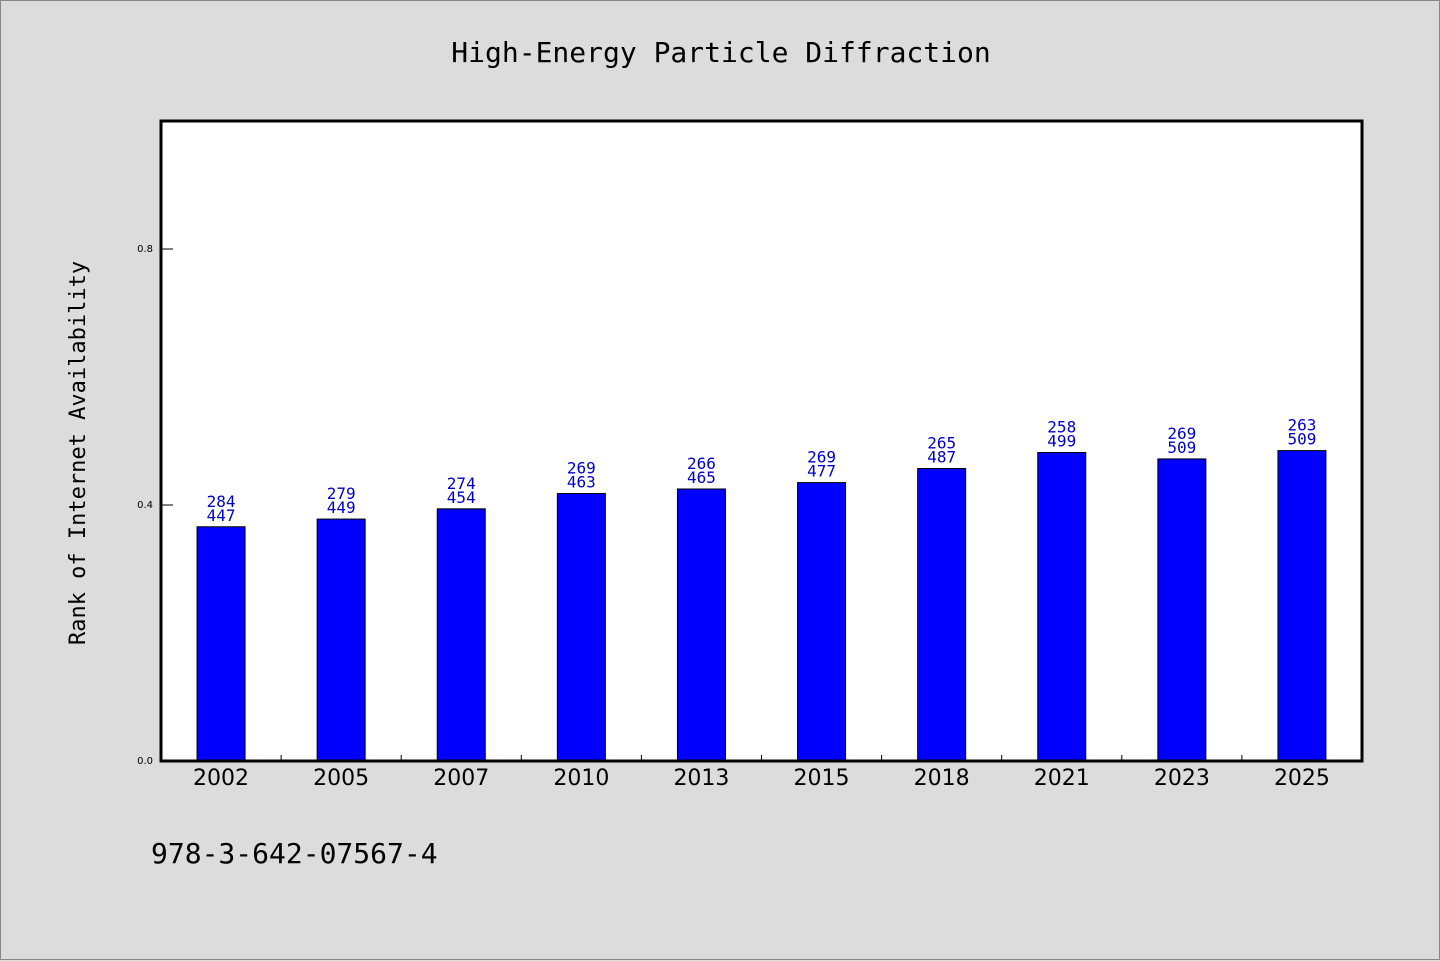 The height and width of the screenshot is (961, 1440). I want to click on isbn-footer: 978-3-642-07567-4, so click(294, 853).